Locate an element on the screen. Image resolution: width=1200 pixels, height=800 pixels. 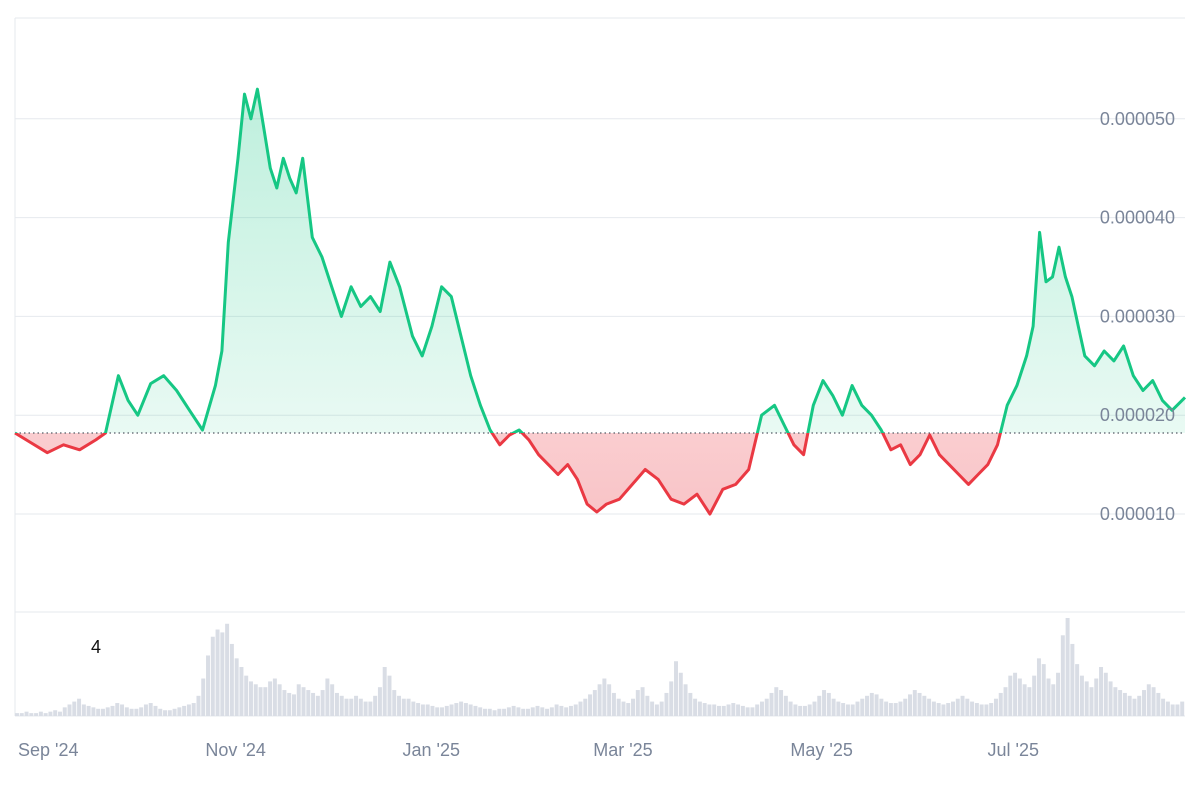
area-below-baseline is located at coordinates (600, 473).